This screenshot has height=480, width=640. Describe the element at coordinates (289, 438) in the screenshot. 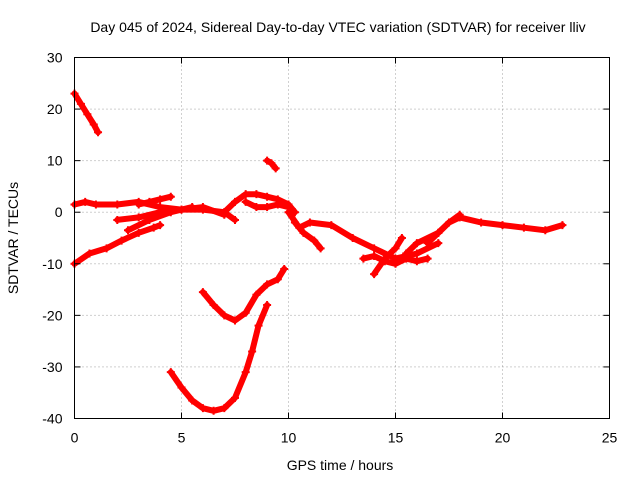

I see `x-tick-label: 10` at that location.